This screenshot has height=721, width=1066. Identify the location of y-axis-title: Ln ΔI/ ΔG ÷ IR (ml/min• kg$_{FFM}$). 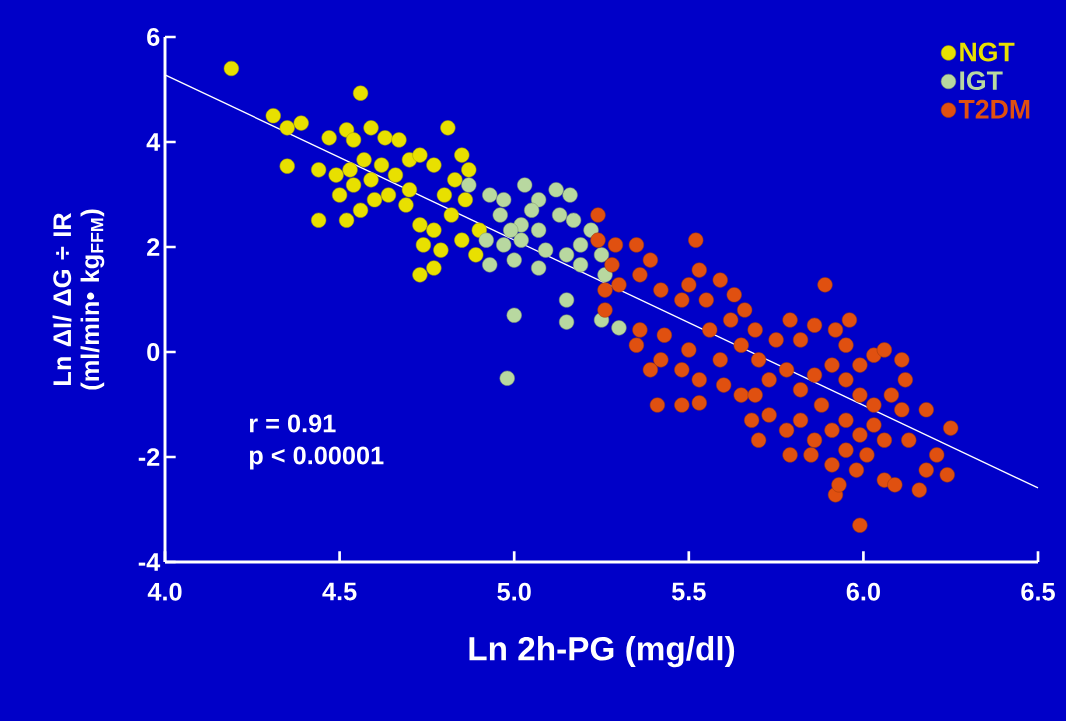
(78, 299).